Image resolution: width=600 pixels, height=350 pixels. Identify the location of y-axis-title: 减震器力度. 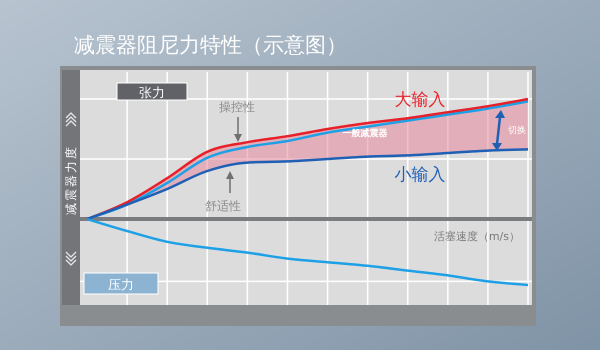
(71, 180).